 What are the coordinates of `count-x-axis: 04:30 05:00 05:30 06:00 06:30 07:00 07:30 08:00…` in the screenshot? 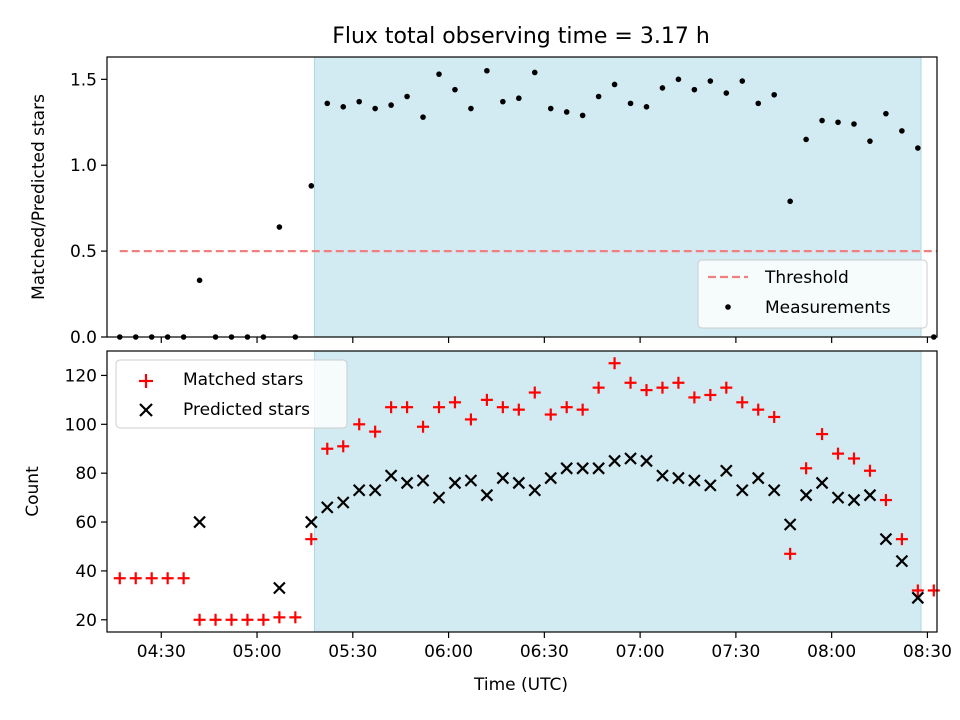 It's located at (544, 647).